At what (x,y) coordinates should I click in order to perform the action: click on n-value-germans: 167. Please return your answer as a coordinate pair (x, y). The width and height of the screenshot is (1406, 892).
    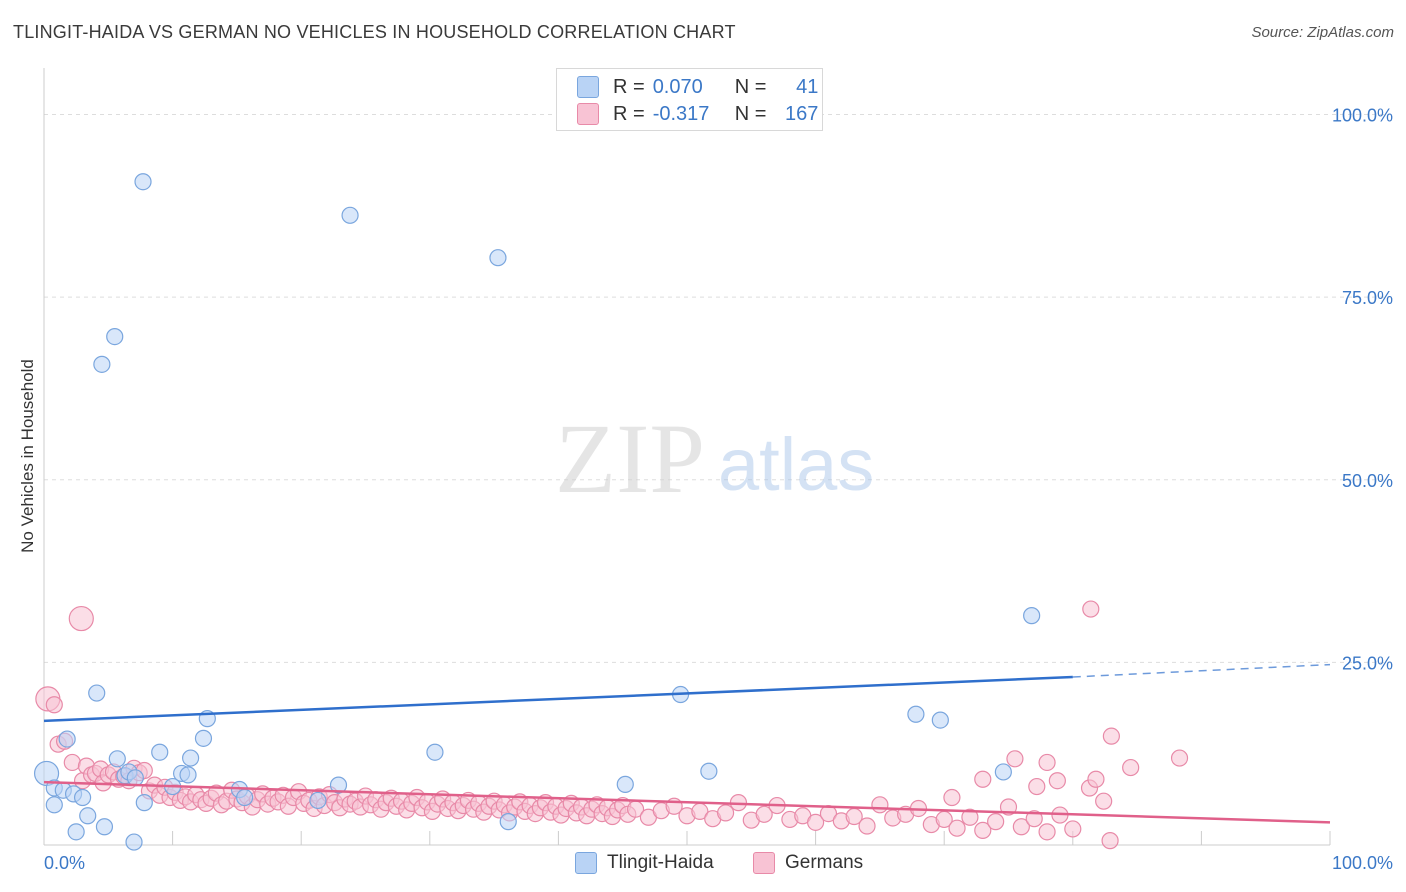
    Looking at the image, I should click on (802, 113).